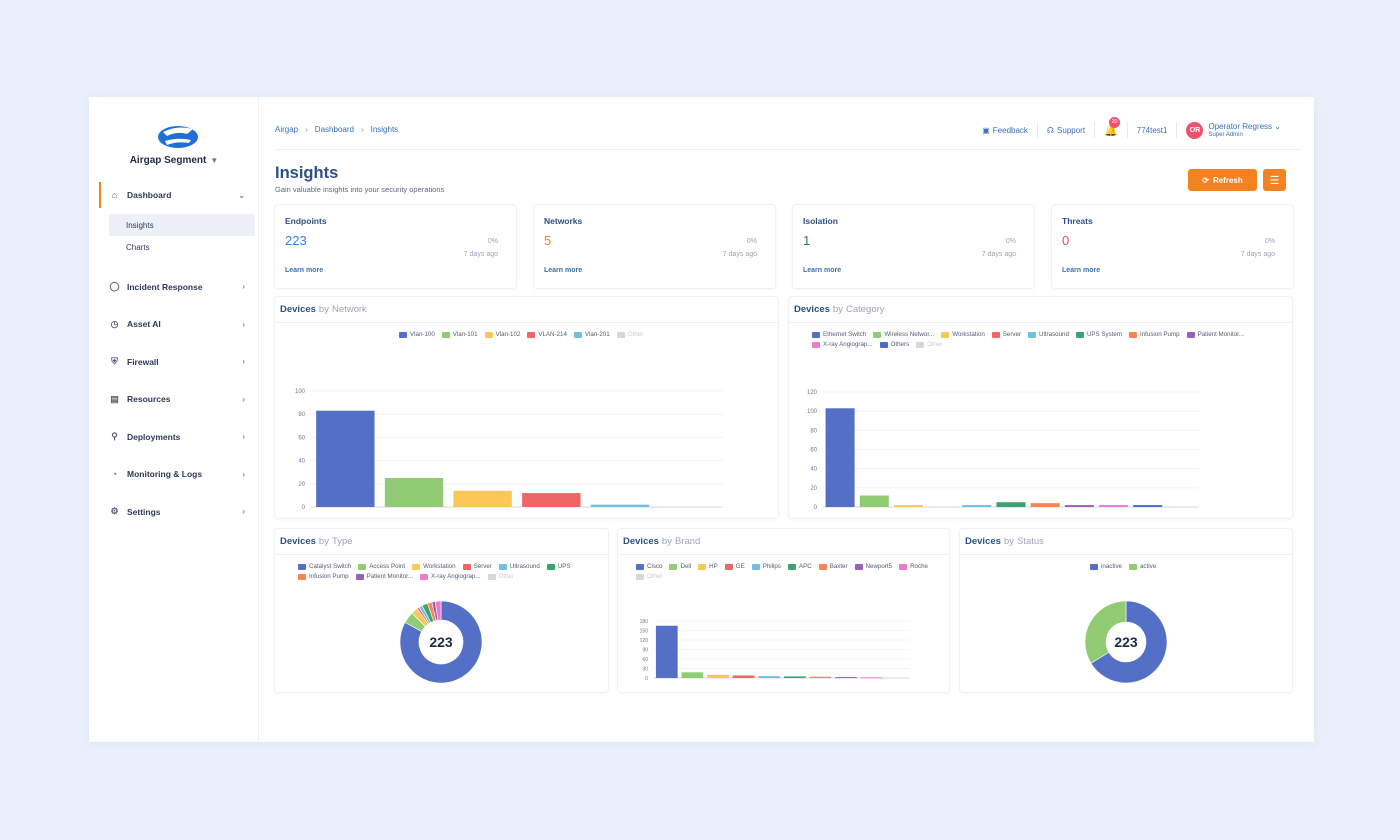 This screenshot has width=1400, height=840. I want to click on y-tick-label: 150, so click(644, 632).